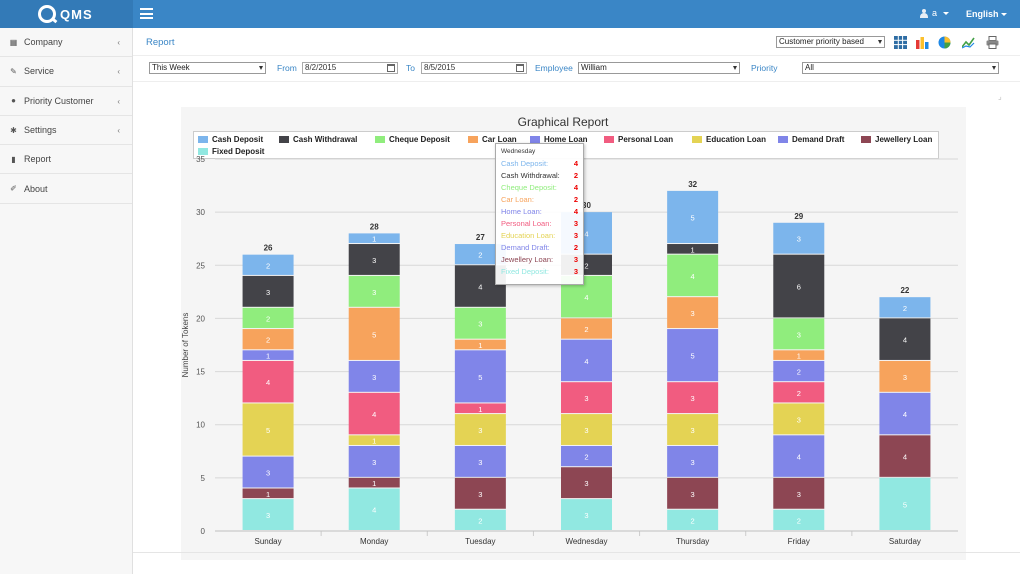 The image size is (1020, 574). I want to click on tooltip-label: Personal Loan:, so click(526, 223).